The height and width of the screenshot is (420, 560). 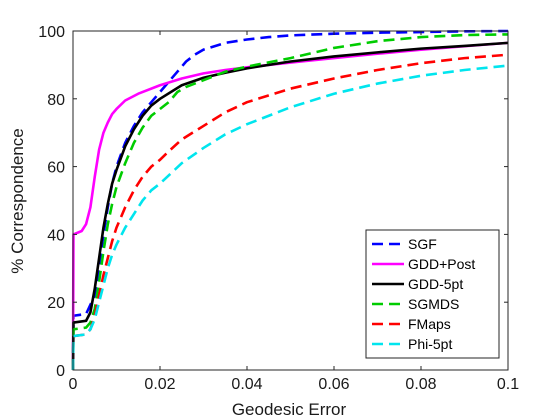 What do you see at coordinates (289, 409) in the screenshot?
I see `x-axis-label: Geodesic Error` at bounding box center [289, 409].